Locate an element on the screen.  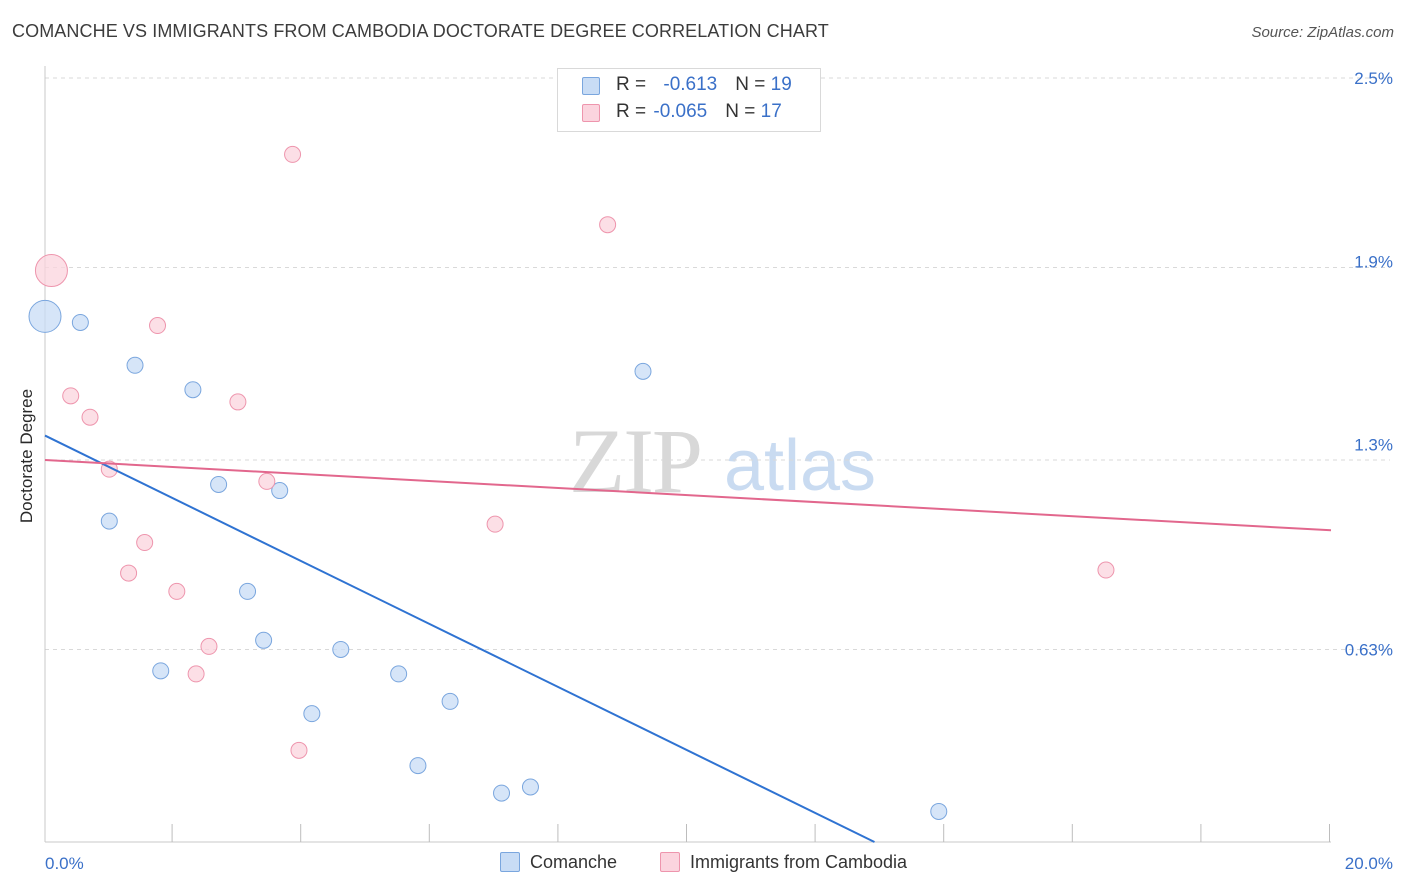
x-tick-label: 0.0% is located at coordinates (64, 863).